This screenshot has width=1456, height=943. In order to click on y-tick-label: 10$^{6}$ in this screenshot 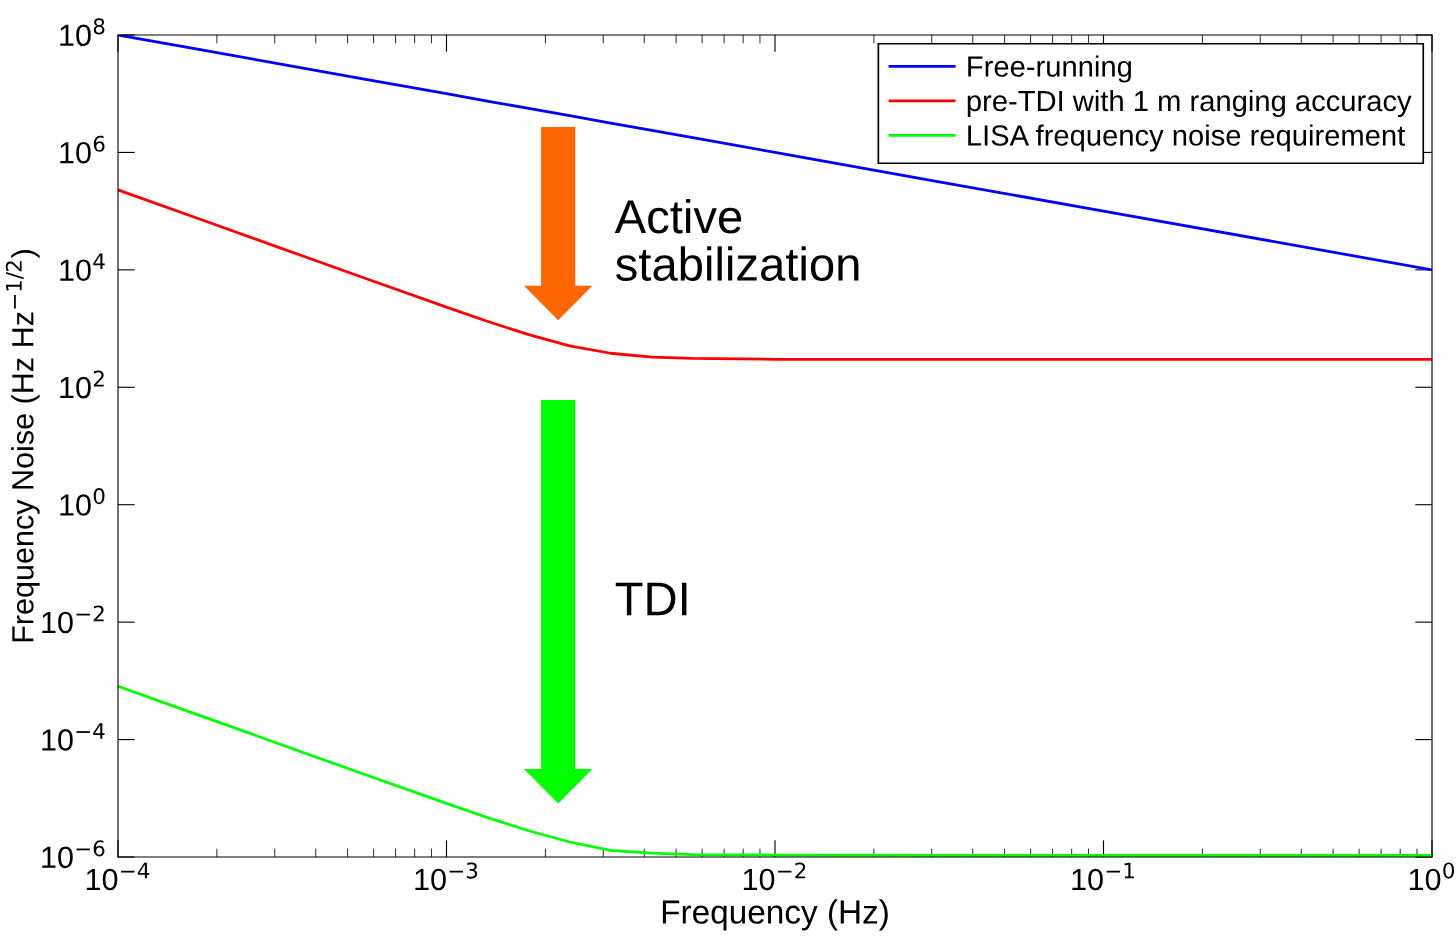, I will do `click(82, 149)`.